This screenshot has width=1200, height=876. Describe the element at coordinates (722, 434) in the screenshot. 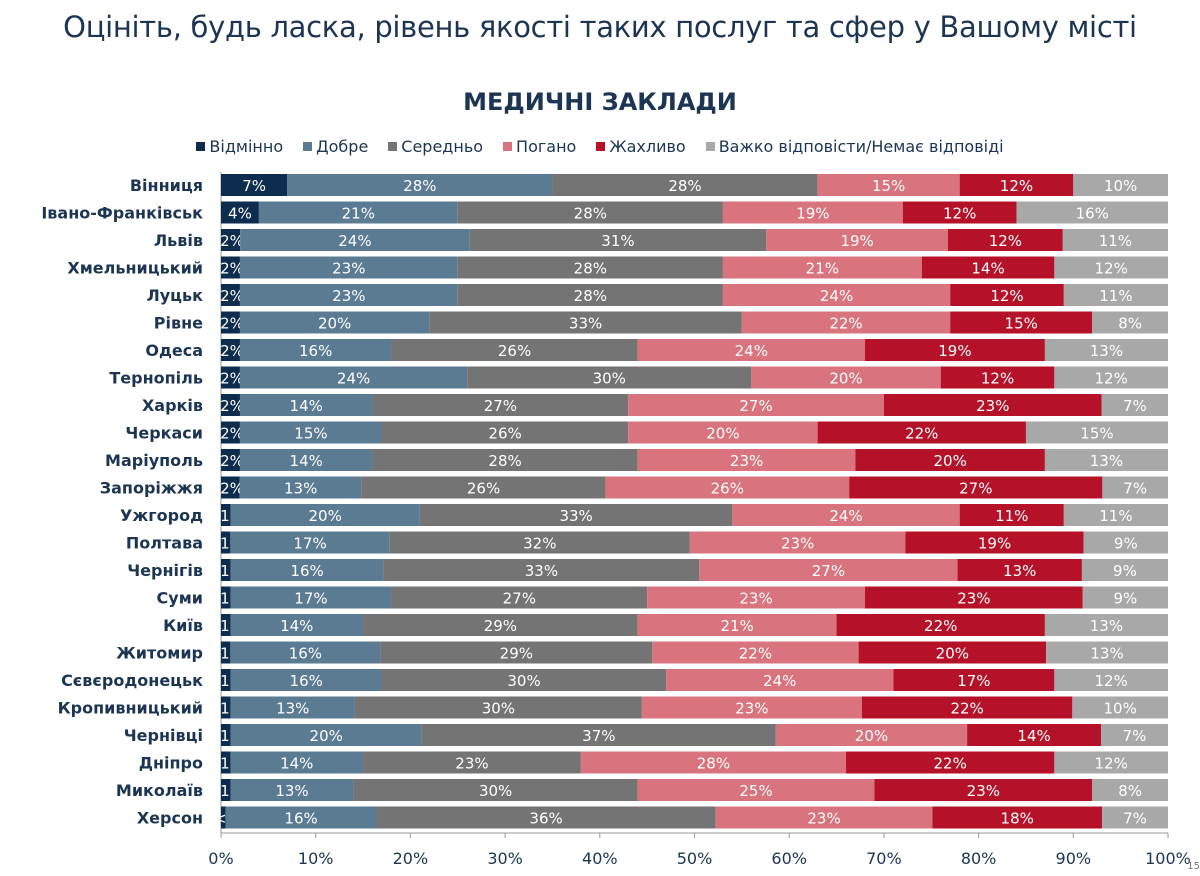

I see `data-label: 20%` at that location.